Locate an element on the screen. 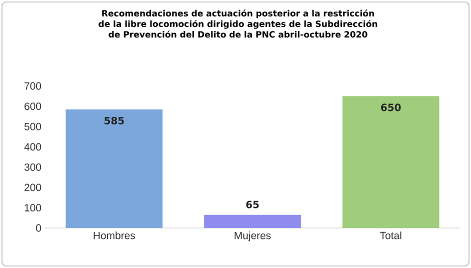 This screenshot has width=471, height=268. chart-title: Recomendaciones de actuación posterior a la restricción de la libre locomoción dirigido agentes de la Subdirección de Prevención del Delito de la PNC abril-octubre 2020 is located at coordinates (238, 24).